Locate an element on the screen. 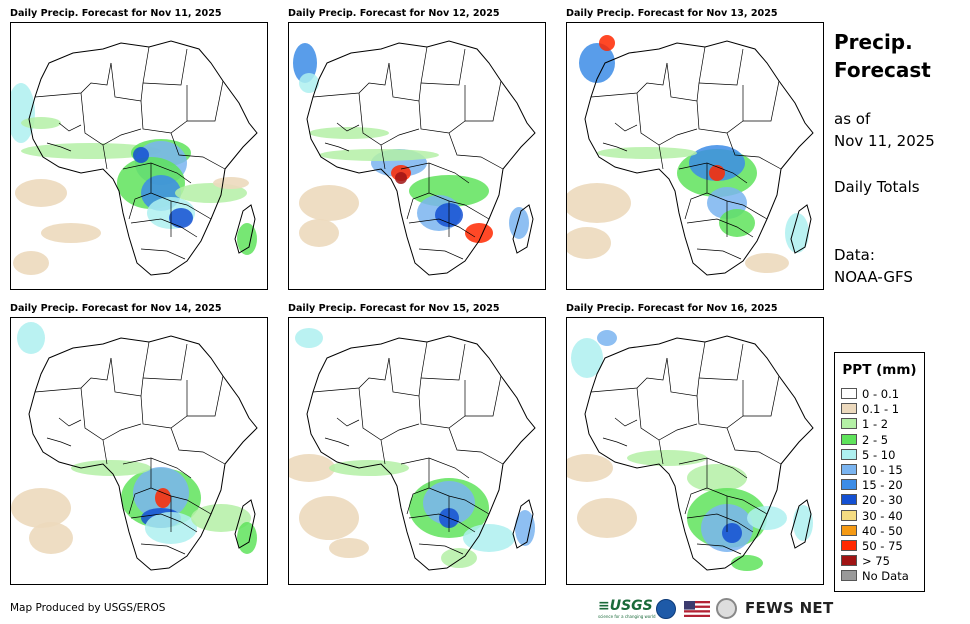  legend-label: 5 - 10 is located at coordinates (879, 454).